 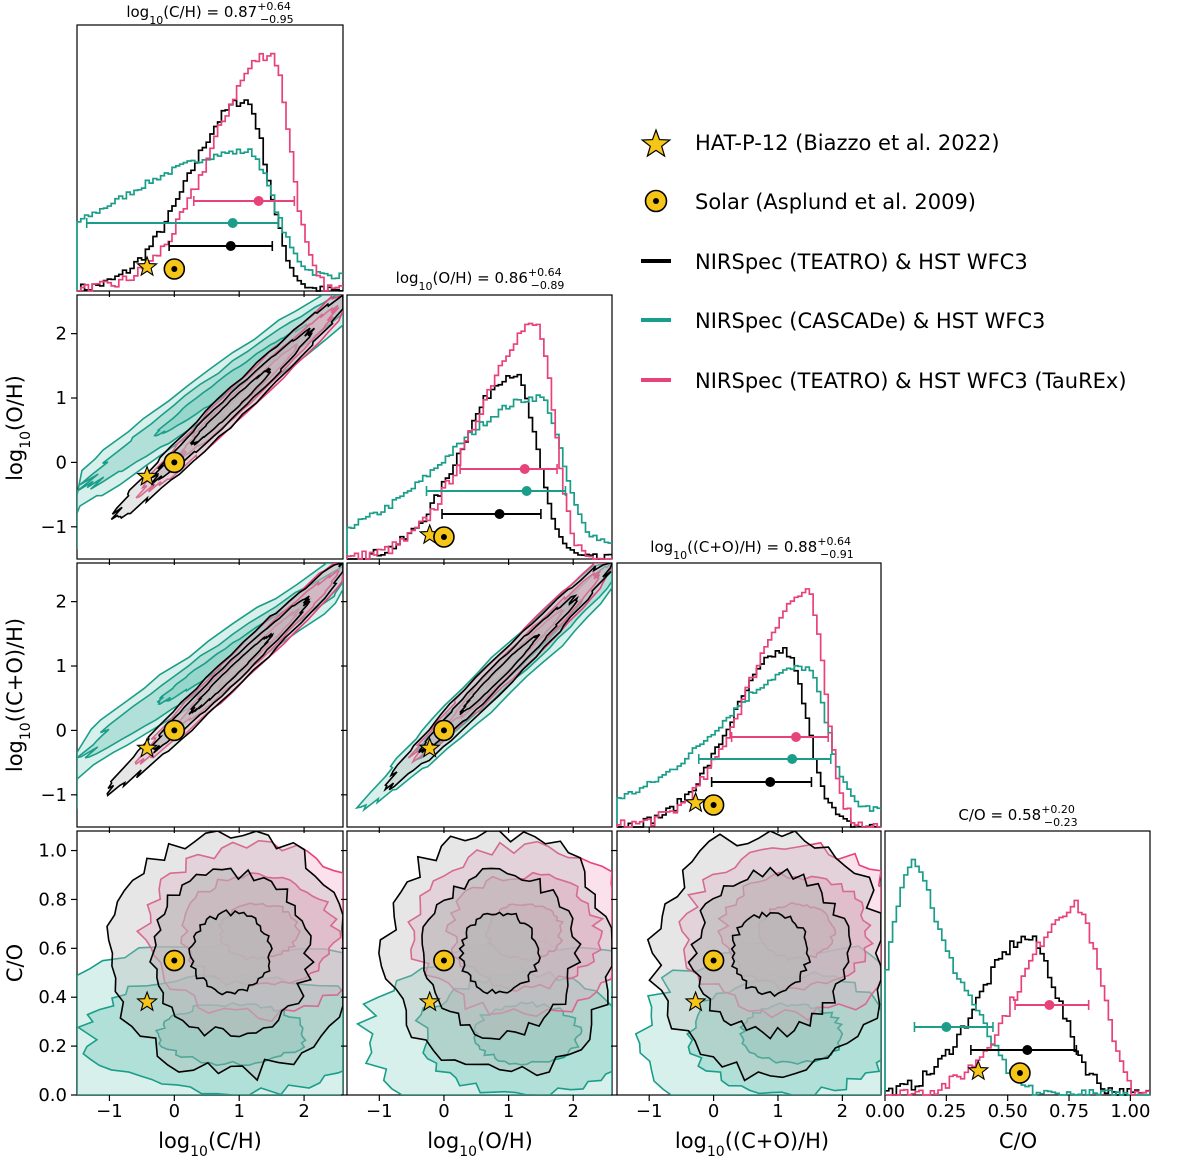 What do you see at coordinates (480, 279) in the screenshot?
I see `title-oh: log10(O/H) = 0.86+0.64 −0.89` at bounding box center [480, 279].